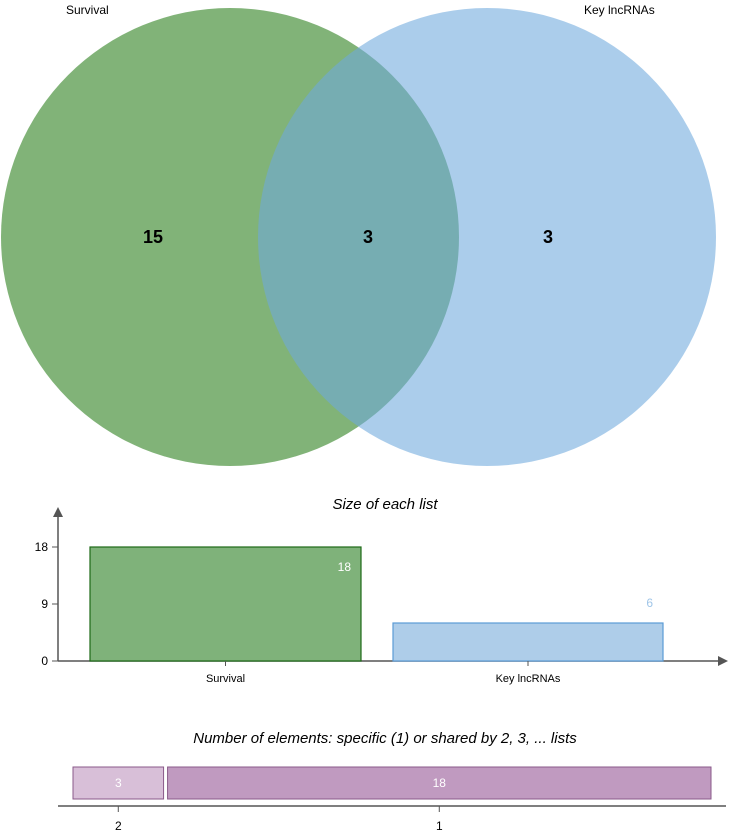  What do you see at coordinates (118, 826) in the screenshot?
I see `segment-category-label: 2` at bounding box center [118, 826].